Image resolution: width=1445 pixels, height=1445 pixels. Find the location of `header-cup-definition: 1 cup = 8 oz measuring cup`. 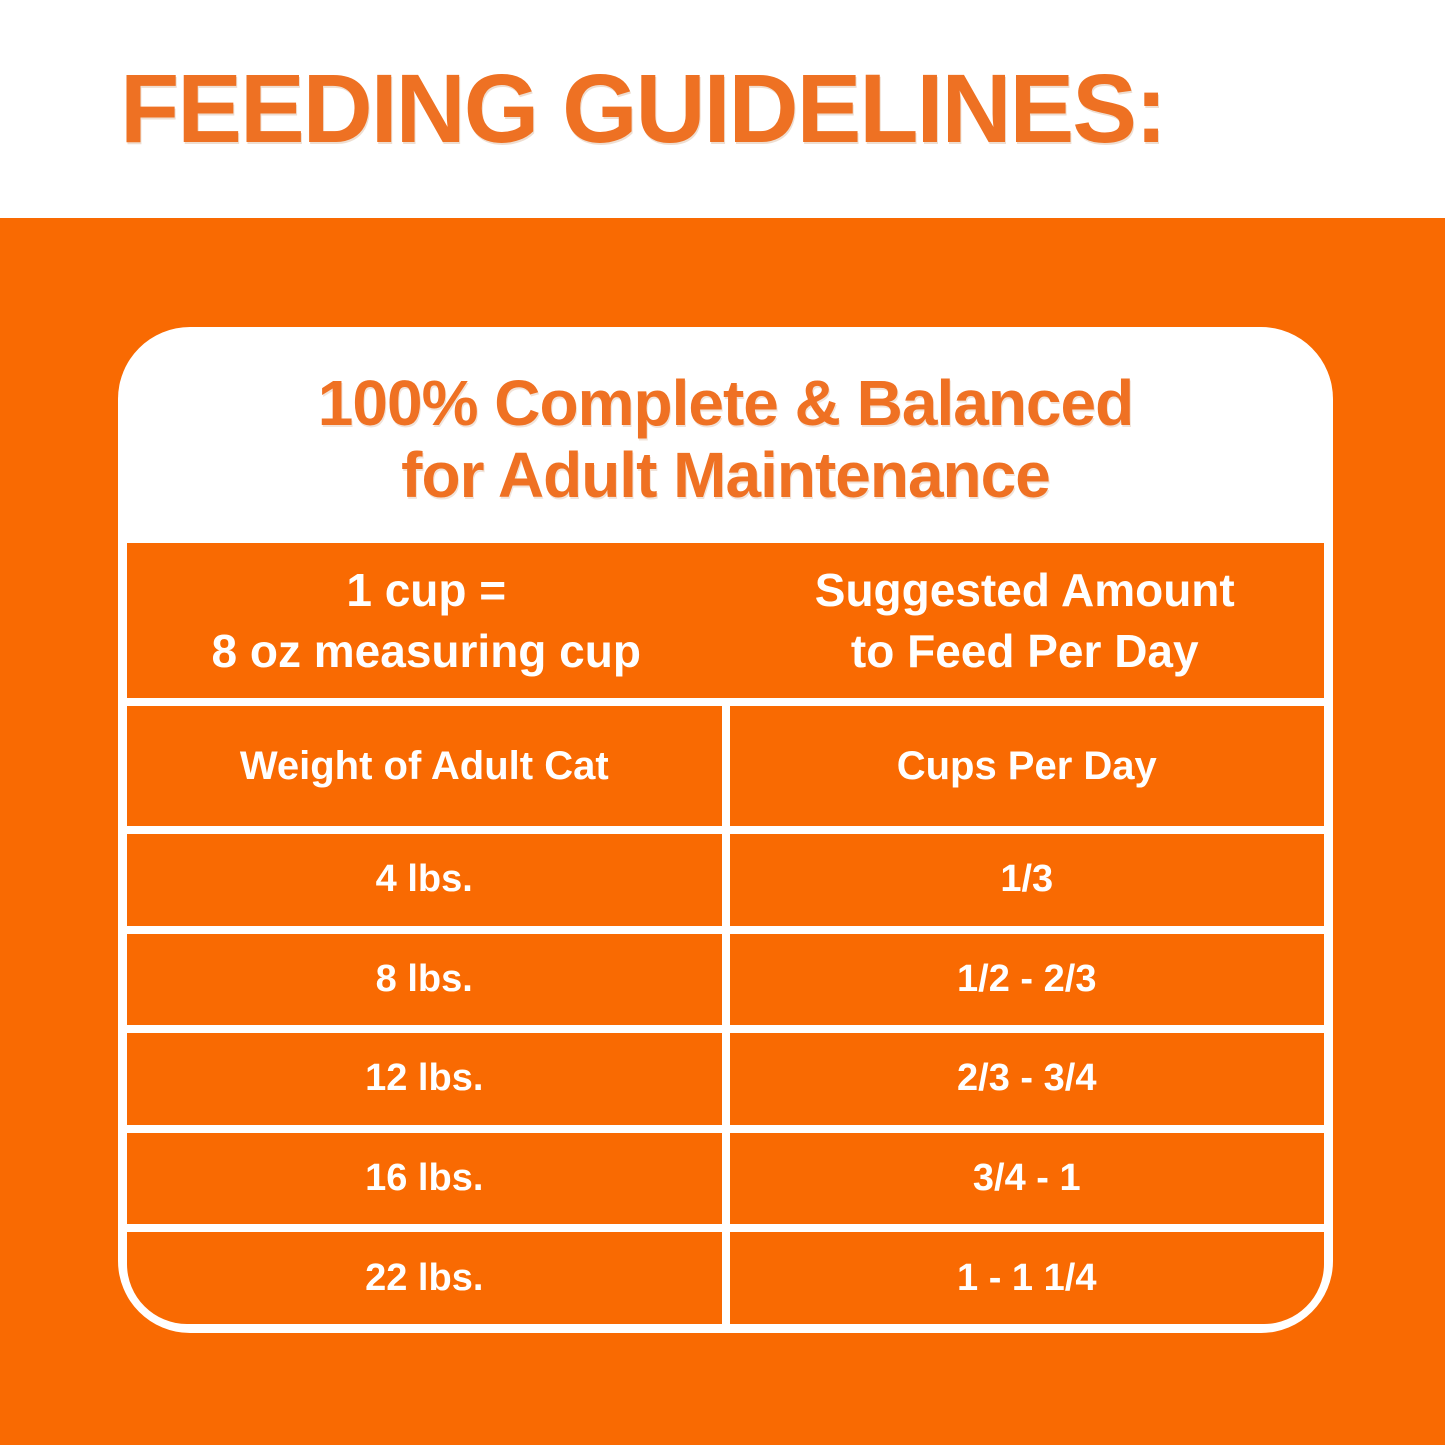

header-cup-definition: 1 cup = 8 oz measuring cup is located at coordinates (426, 620).